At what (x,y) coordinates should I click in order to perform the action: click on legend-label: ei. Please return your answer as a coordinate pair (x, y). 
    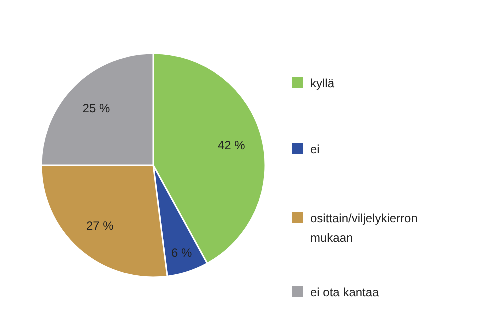
    Looking at the image, I should click on (315, 149).